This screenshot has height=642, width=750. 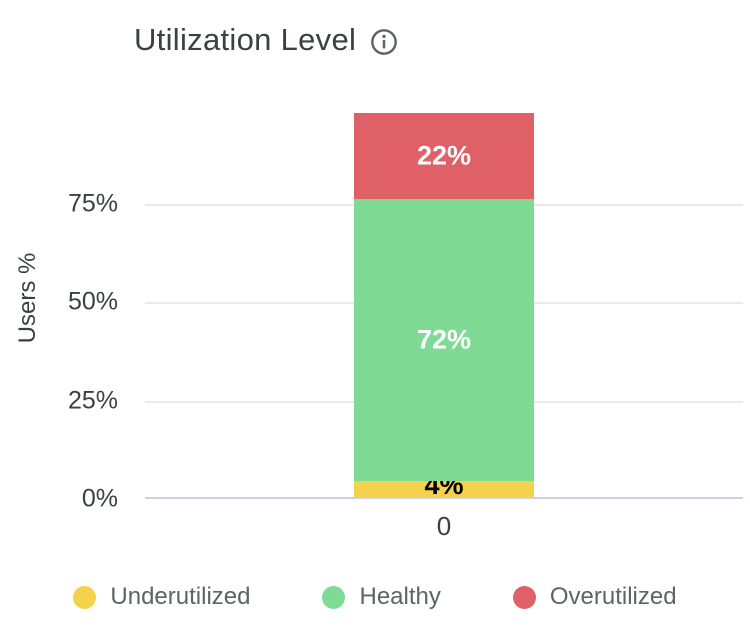 I want to click on legend: Underutilized Healthy Overutilized, so click(x=375, y=597).